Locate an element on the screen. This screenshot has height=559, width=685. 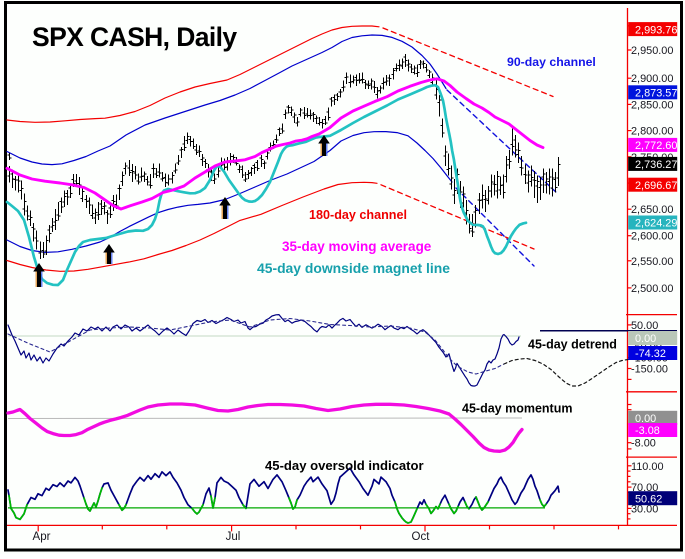
svg-text: 45-day oversold indicator is located at coordinates (344, 465).